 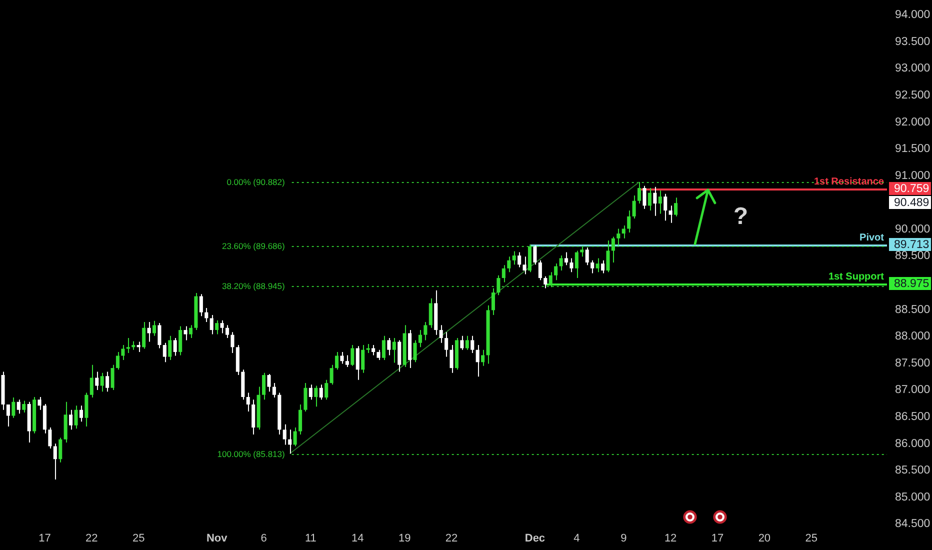 What do you see at coordinates (912, 122) in the screenshot?
I see `y-tick-label: 92.000` at bounding box center [912, 122].